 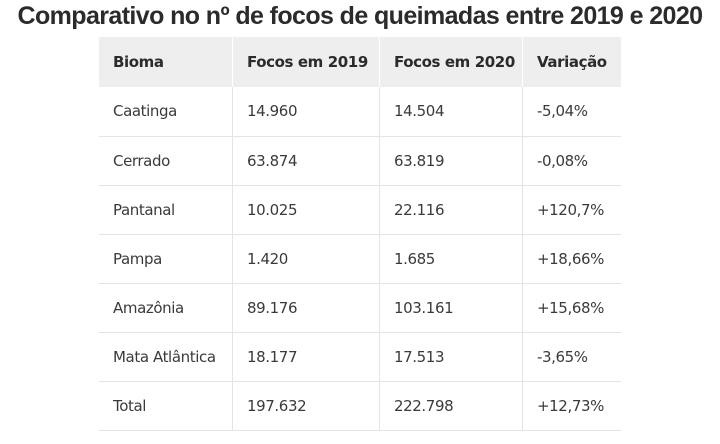 What do you see at coordinates (166, 308) in the screenshot?
I see `bioma-cell: Amazônia` at bounding box center [166, 308].